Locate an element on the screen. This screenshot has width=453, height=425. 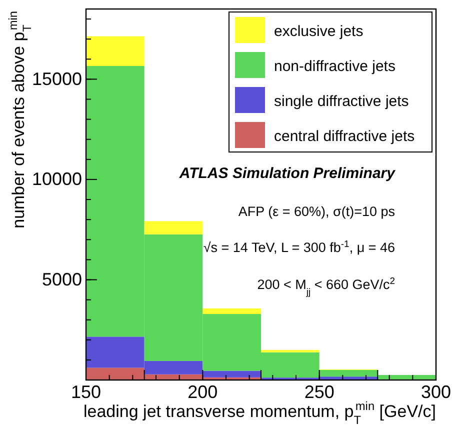
x-tick-label: 150 is located at coordinates (86, 392).